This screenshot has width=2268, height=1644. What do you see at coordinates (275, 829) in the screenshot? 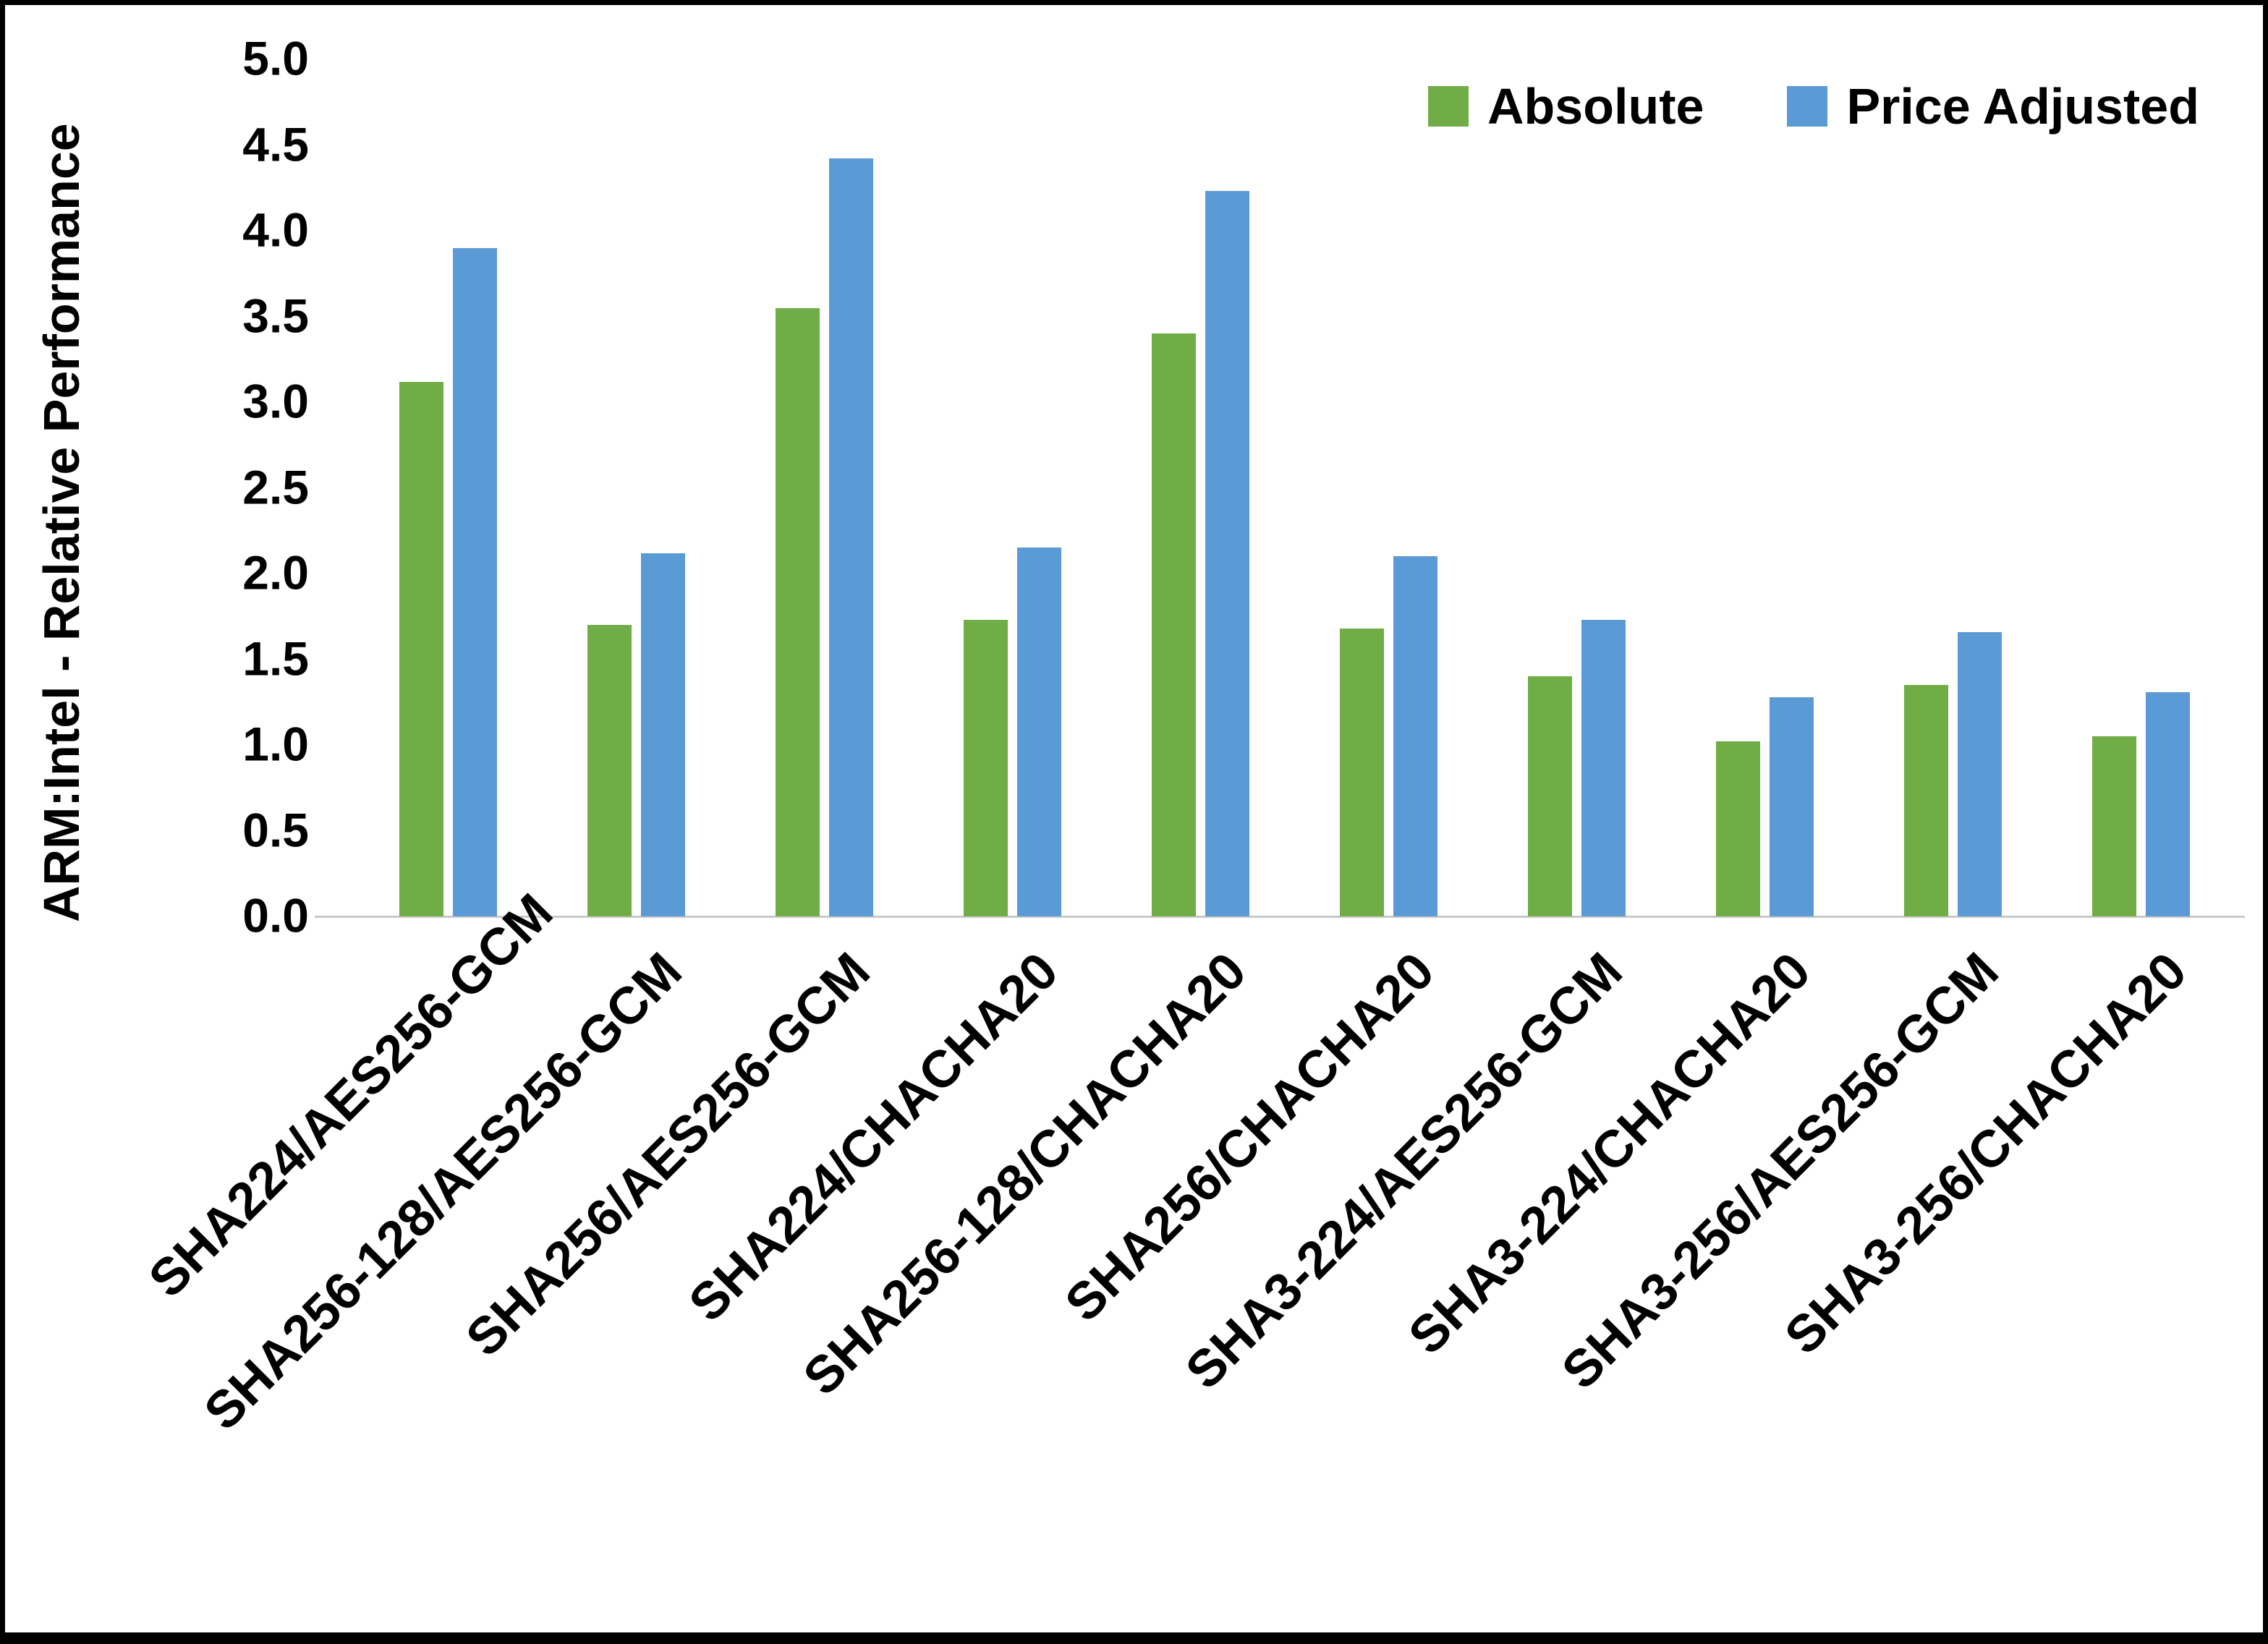
I see `y-tick-label: 0.5` at bounding box center [275, 829].